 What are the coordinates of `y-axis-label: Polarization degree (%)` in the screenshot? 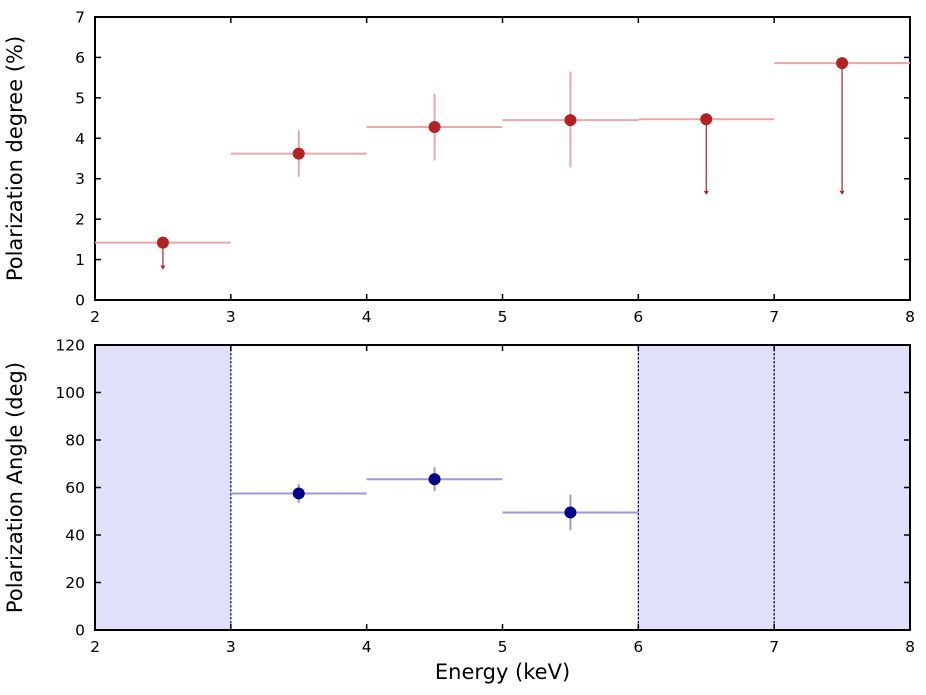 It's located at (15, 158).